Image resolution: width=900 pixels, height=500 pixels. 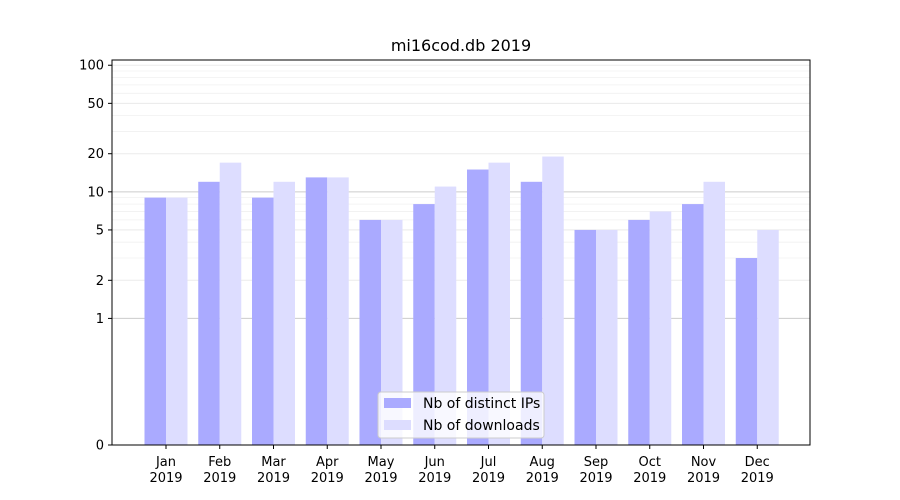 What do you see at coordinates (165, 462) in the screenshot?
I see `x-tick-label-month: Jan` at bounding box center [165, 462].